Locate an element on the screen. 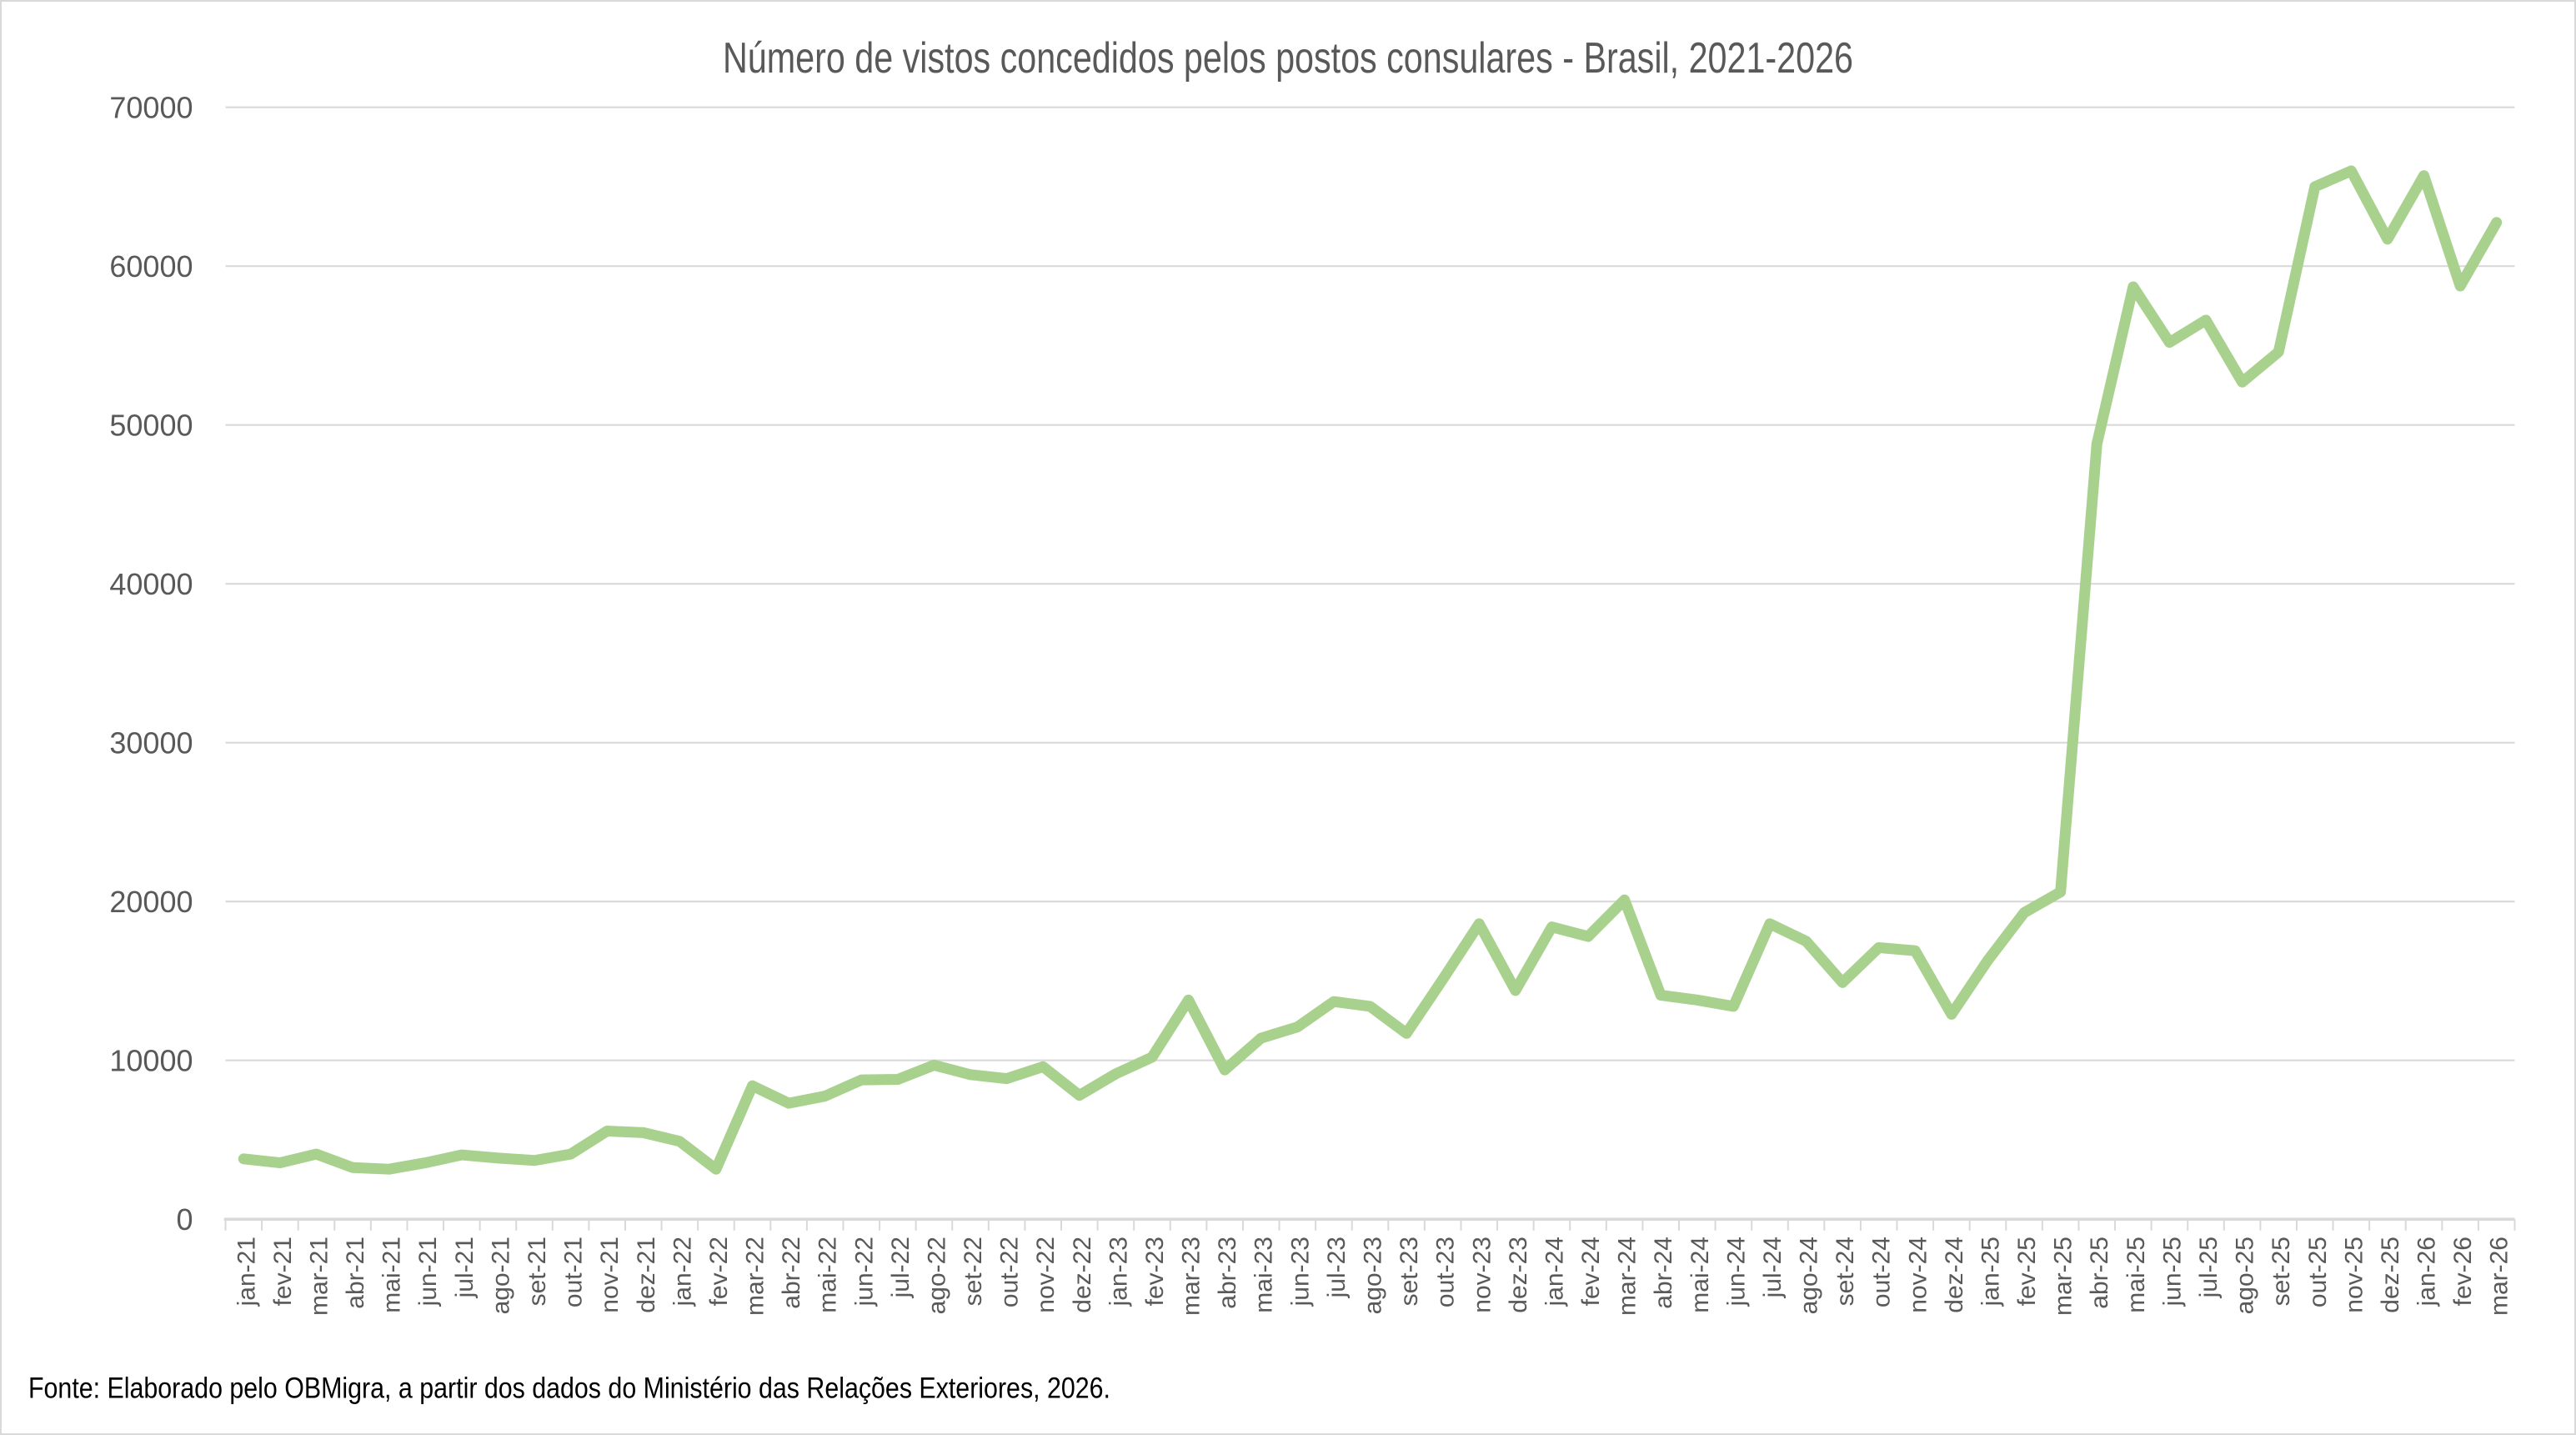  svg-text: nov-21 is located at coordinates (610, 1275).